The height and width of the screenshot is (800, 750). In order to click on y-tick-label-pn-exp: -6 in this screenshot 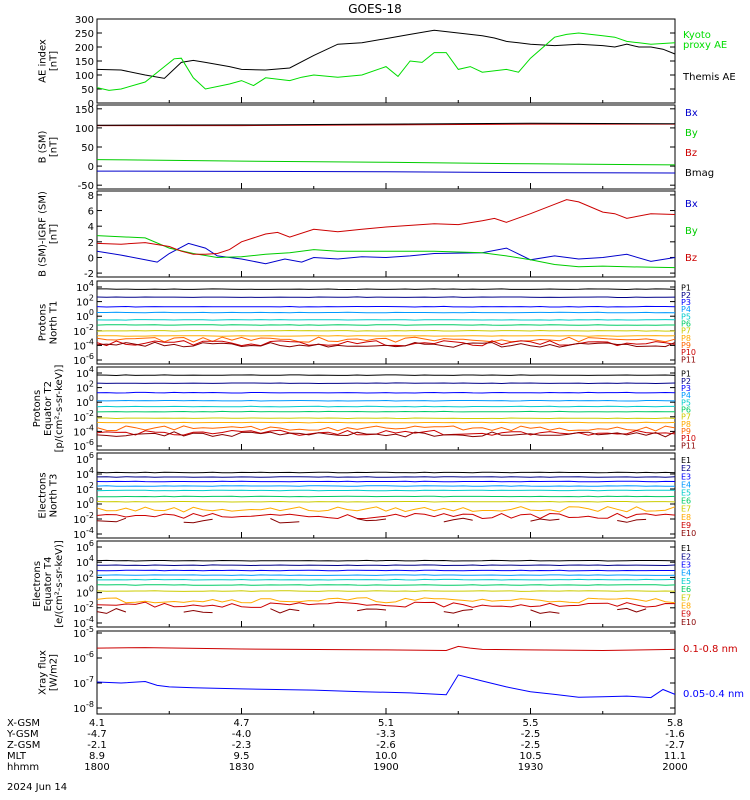, I will do `click(90, 356)`.